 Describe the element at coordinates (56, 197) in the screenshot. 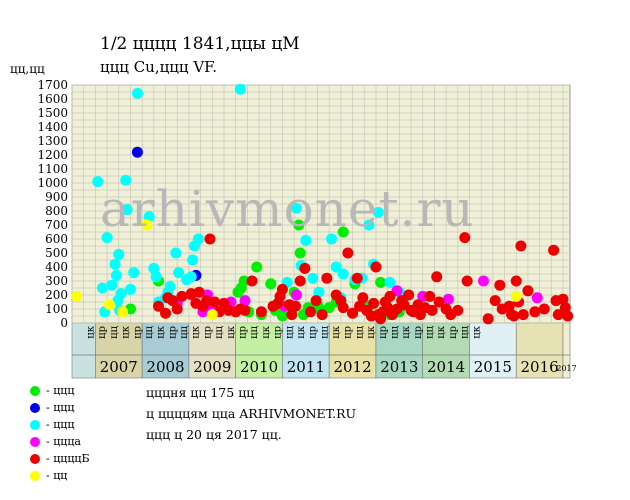

I see `y-tick-label: 900` at that location.